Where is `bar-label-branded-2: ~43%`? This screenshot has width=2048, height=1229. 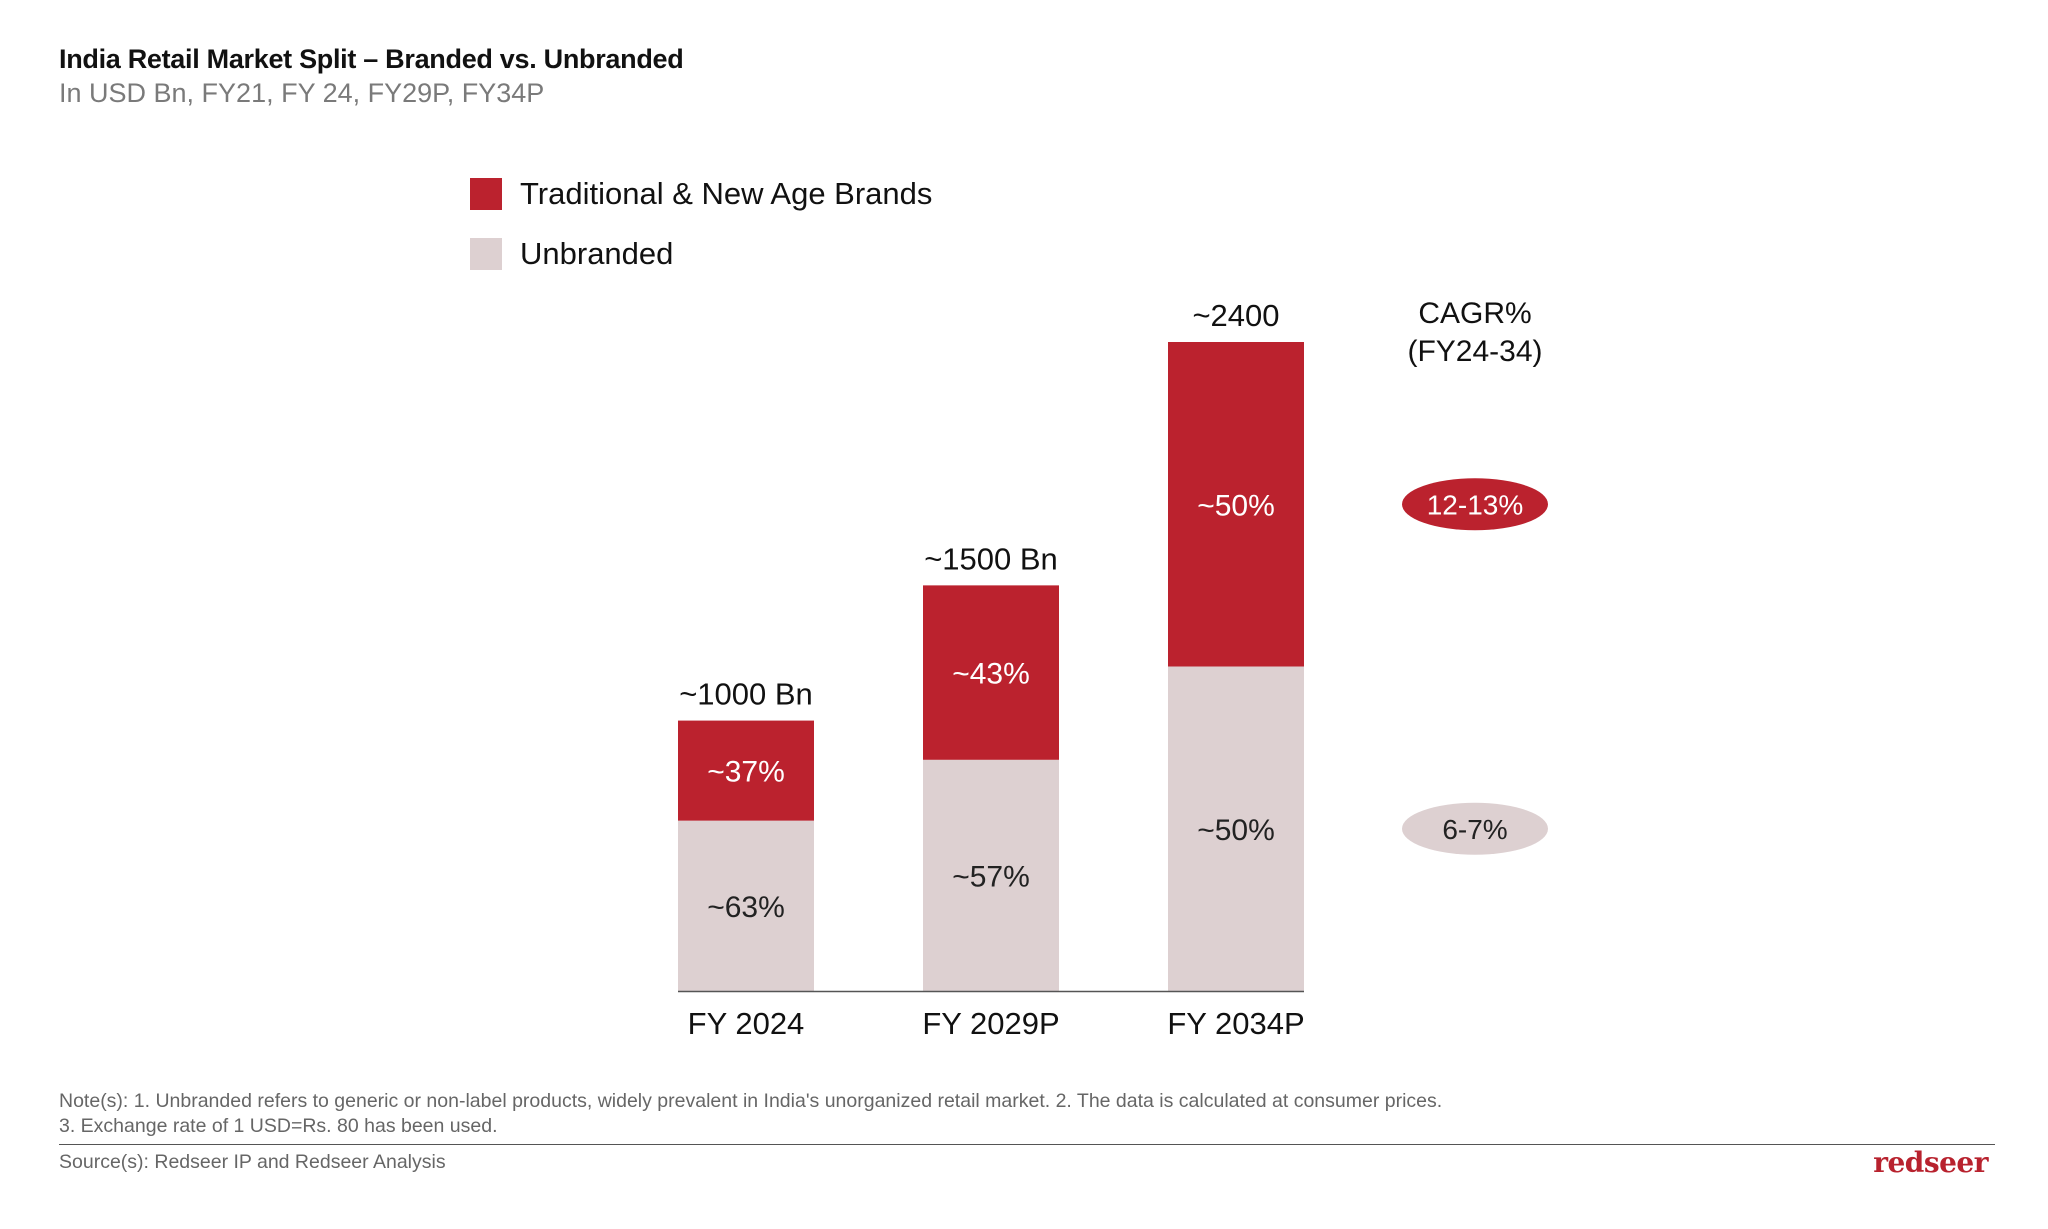
bar-label-branded-2: ~43% is located at coordinates (991, 674).